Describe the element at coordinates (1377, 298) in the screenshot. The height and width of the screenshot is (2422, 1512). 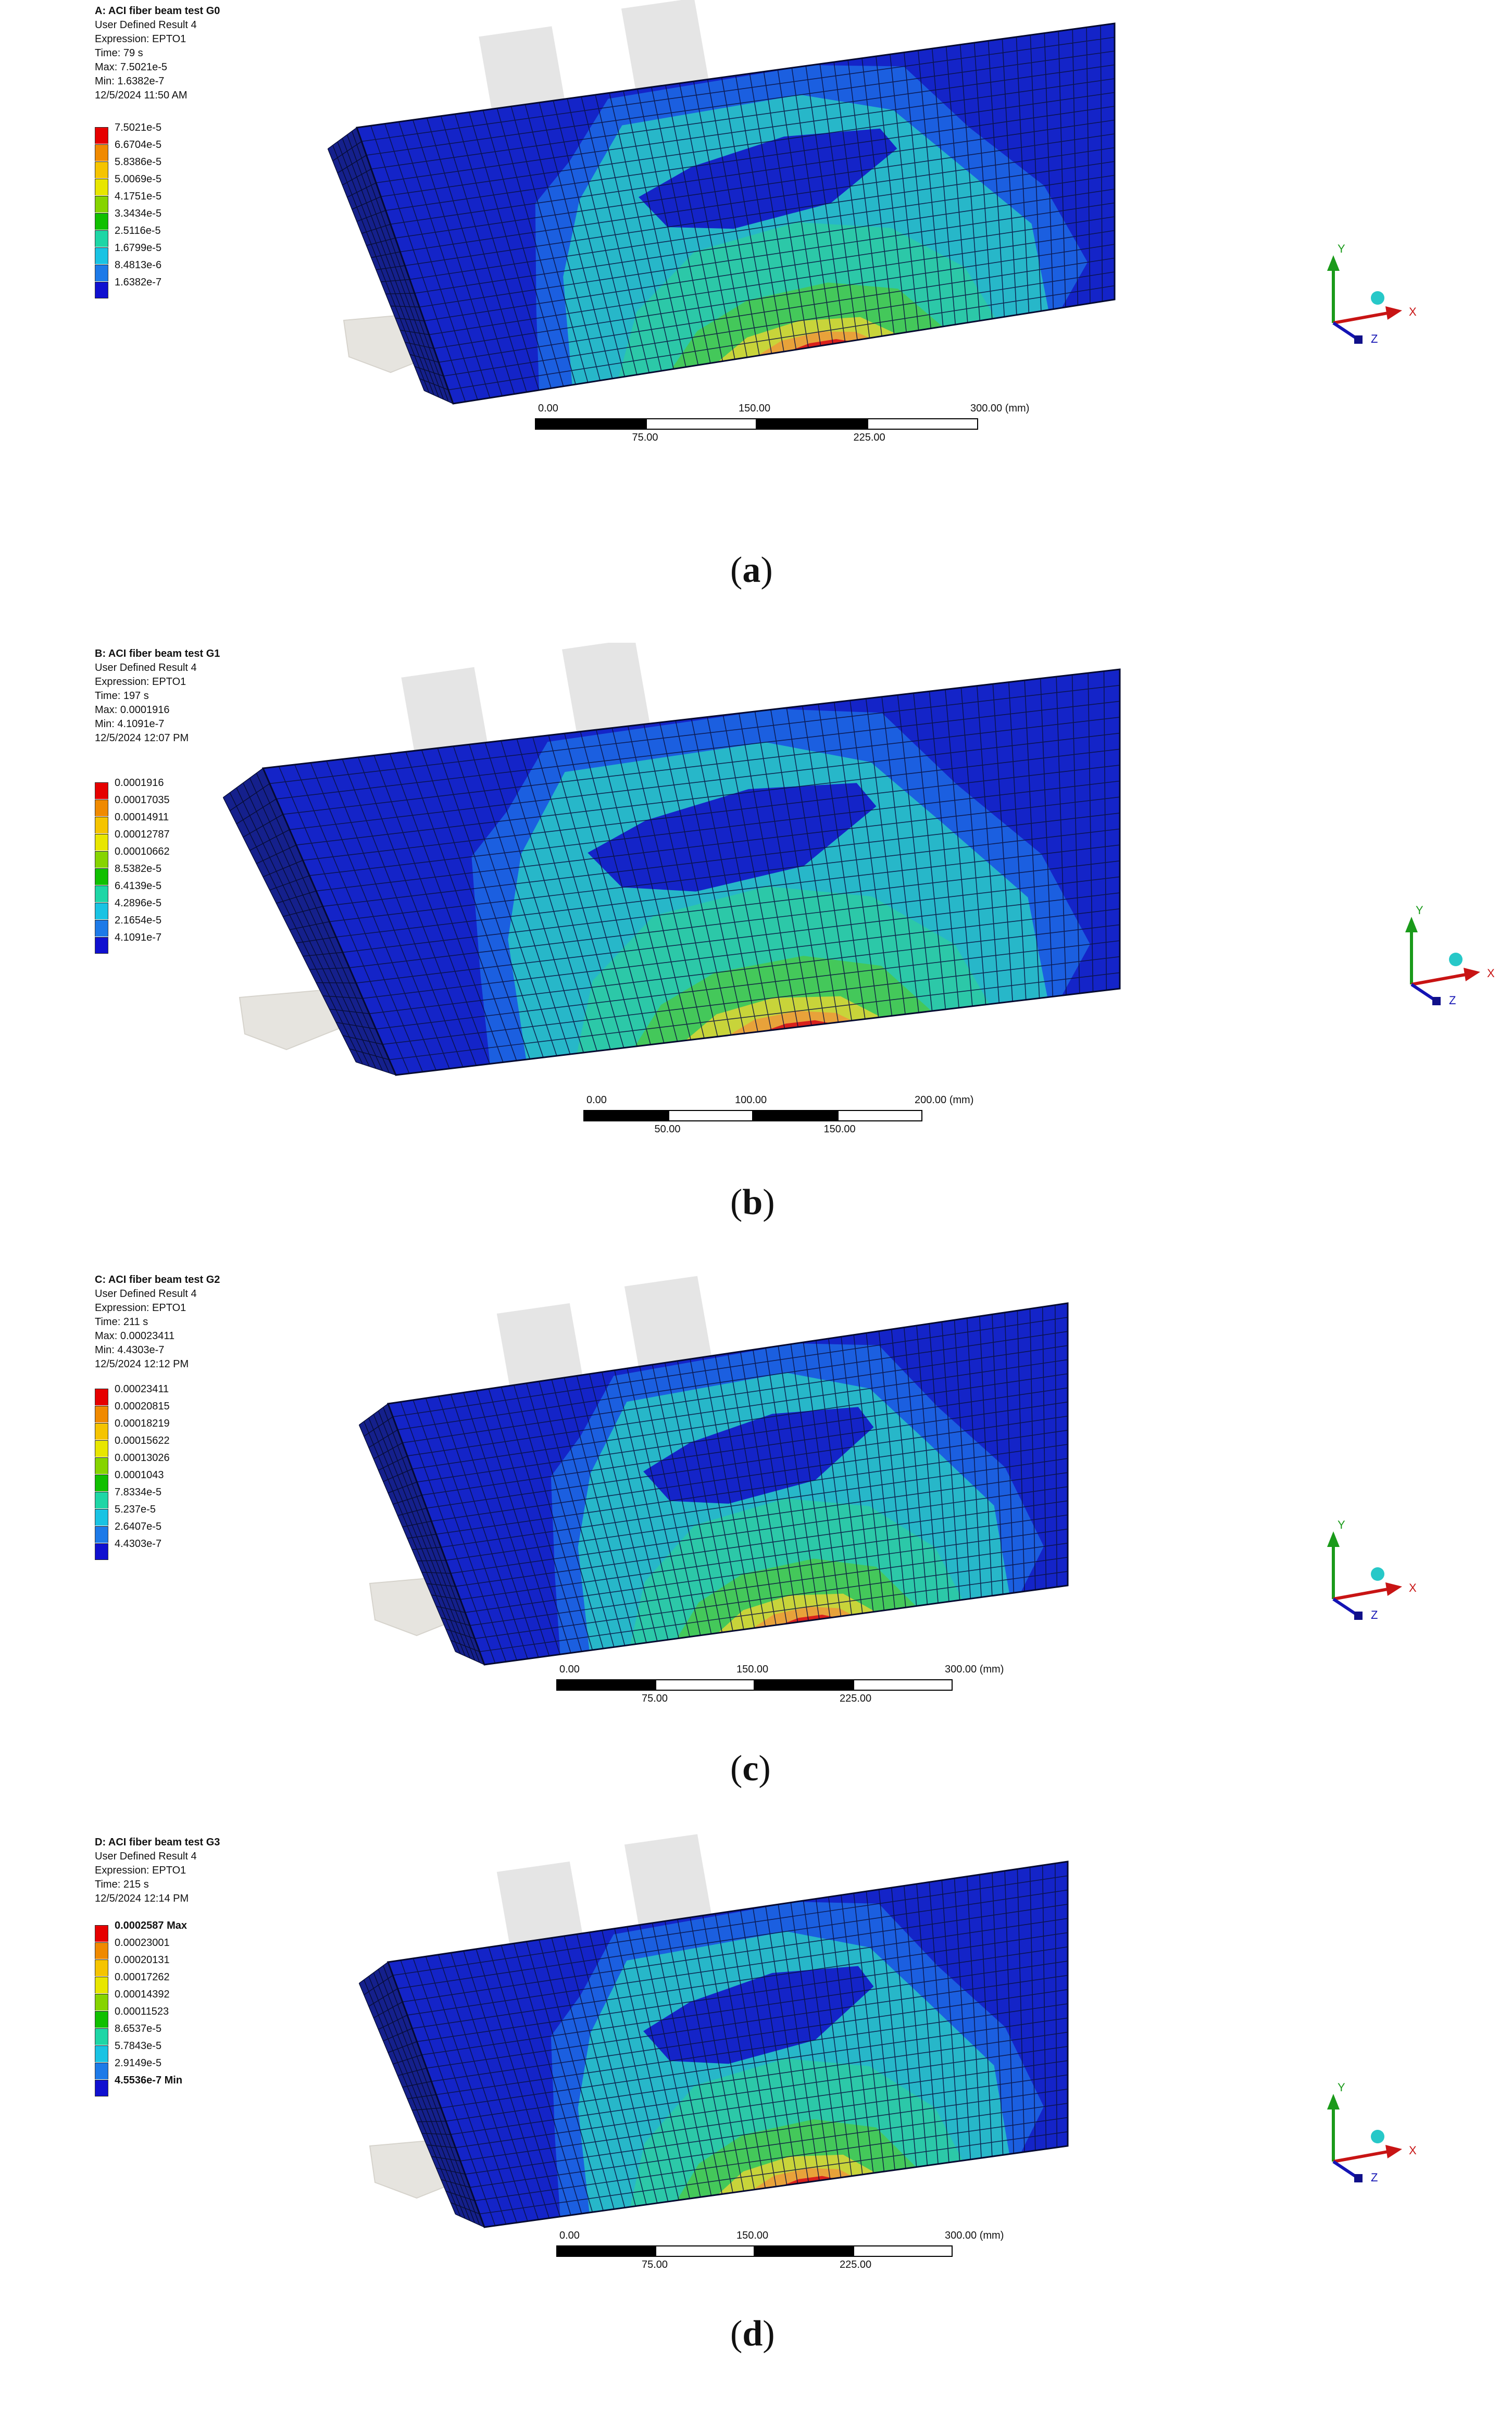
I see `rotation-center-icon` at that location.